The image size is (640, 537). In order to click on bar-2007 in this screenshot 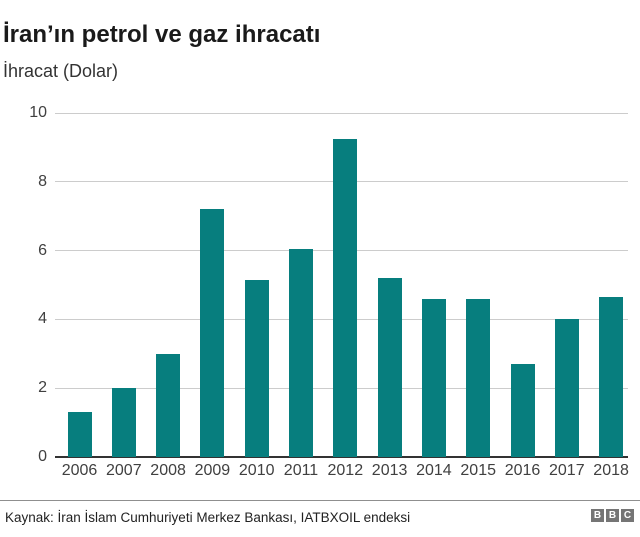, I will do `click(123, 422)`.